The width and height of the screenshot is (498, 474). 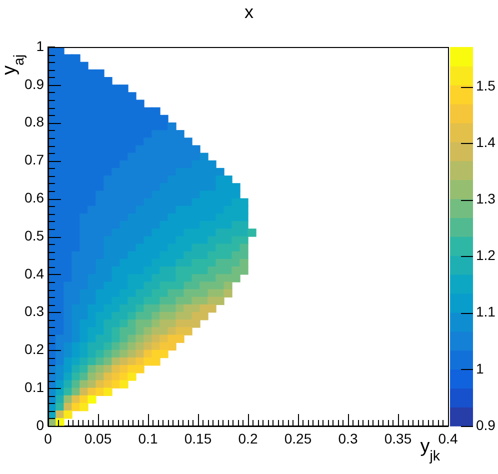 What do you see at coordinates (34, 311) in the screenshot?
I see `y-tick-label: 0.3` at bounding box center [34, 311].